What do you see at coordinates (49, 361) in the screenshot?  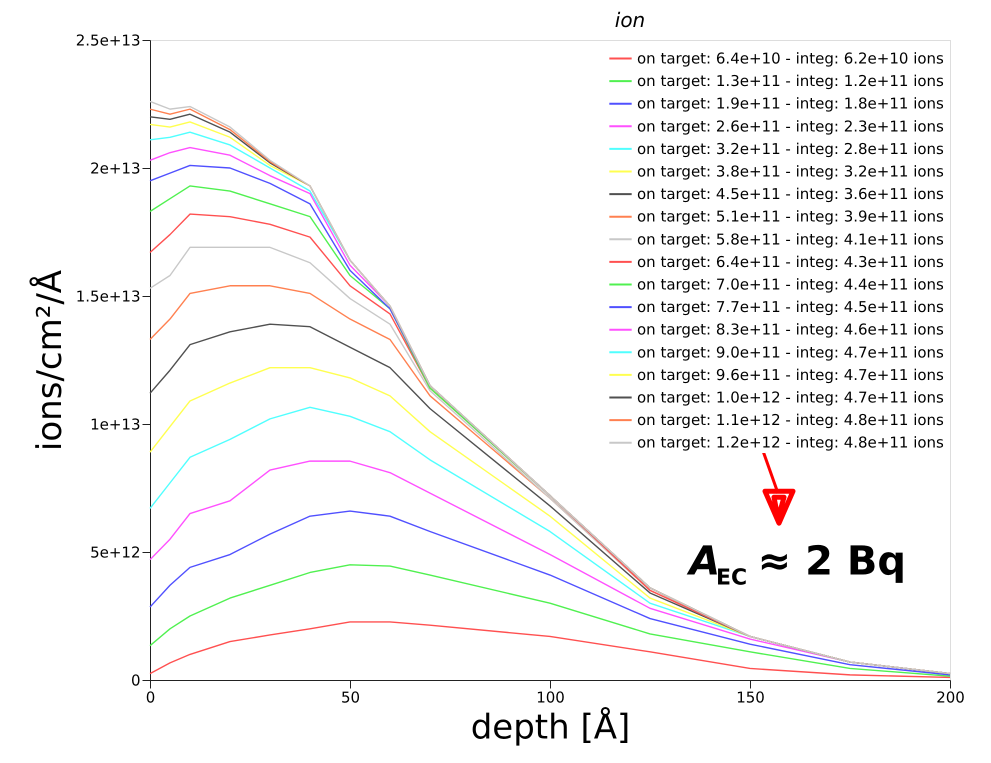 I see `y-axis-title: ions/cm²/Å` at bounding box center [49, 361].